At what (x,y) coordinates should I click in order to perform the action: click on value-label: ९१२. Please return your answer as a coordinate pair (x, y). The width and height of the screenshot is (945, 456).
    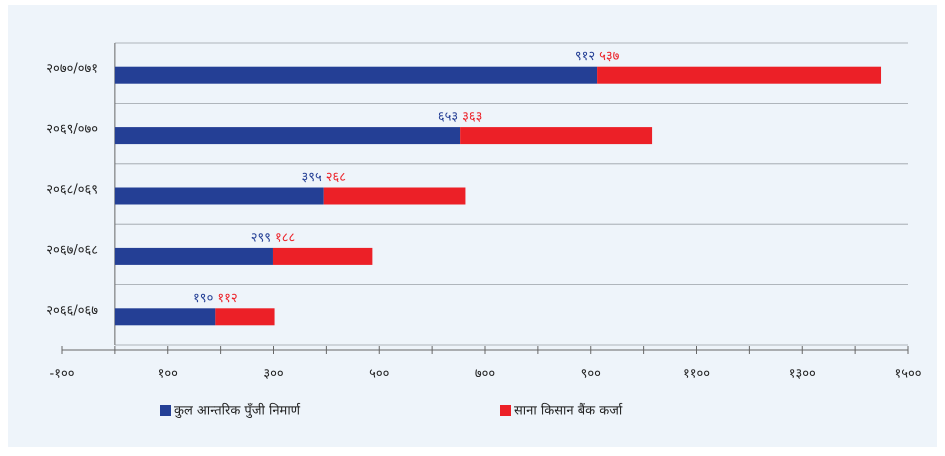
    Looking at the image, I should click on (585, 56).